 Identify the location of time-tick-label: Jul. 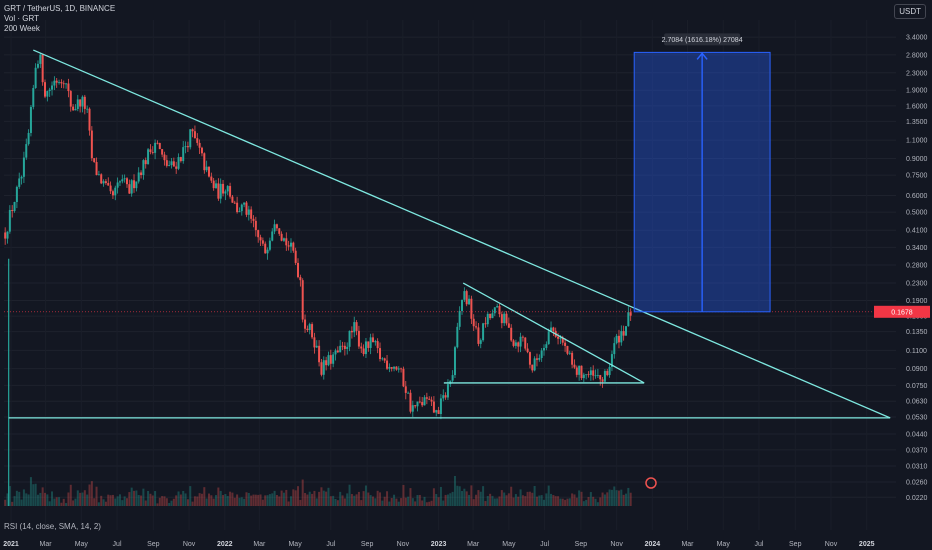
(117, 544).